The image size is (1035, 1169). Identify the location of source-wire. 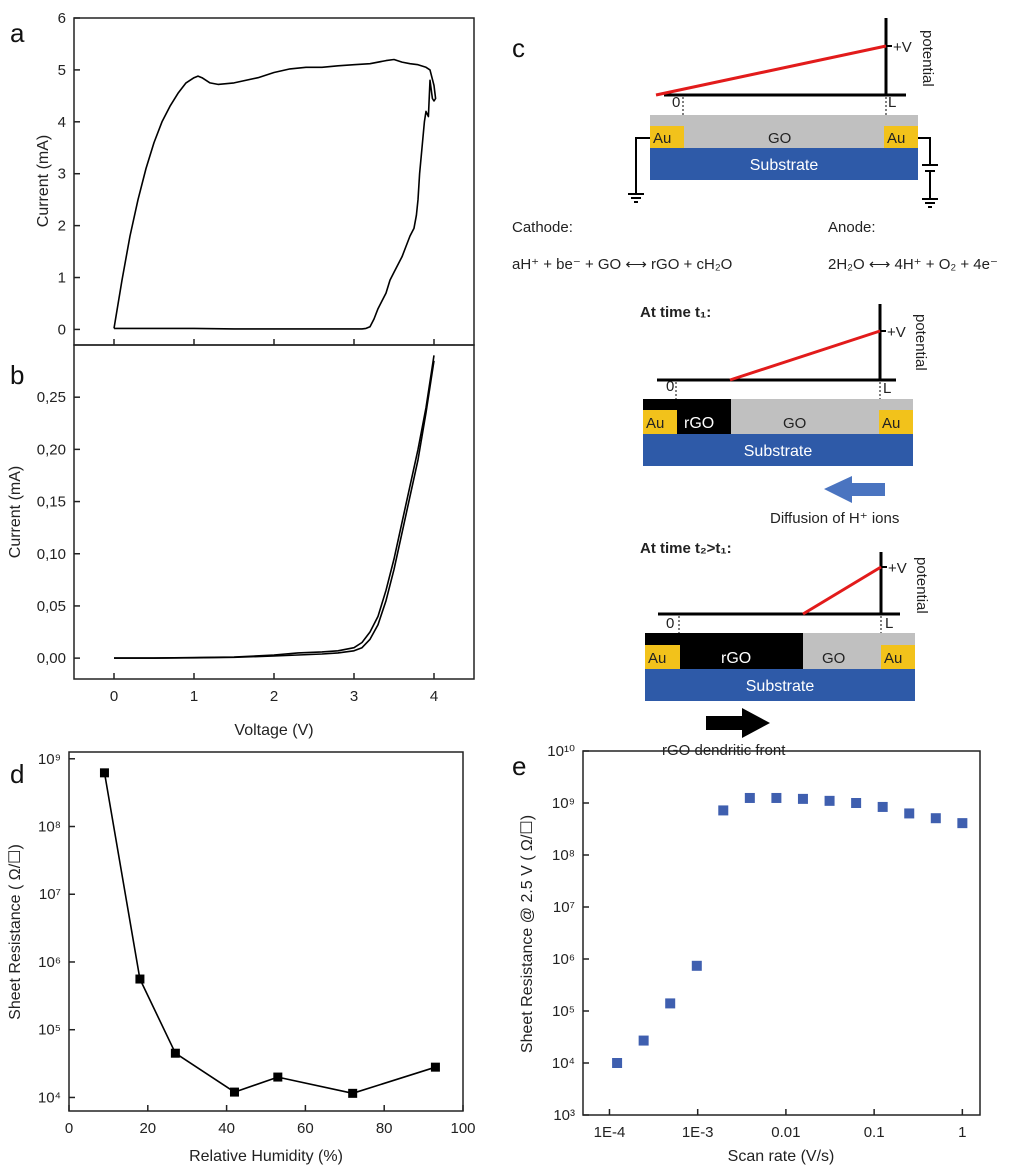
(924, 150).